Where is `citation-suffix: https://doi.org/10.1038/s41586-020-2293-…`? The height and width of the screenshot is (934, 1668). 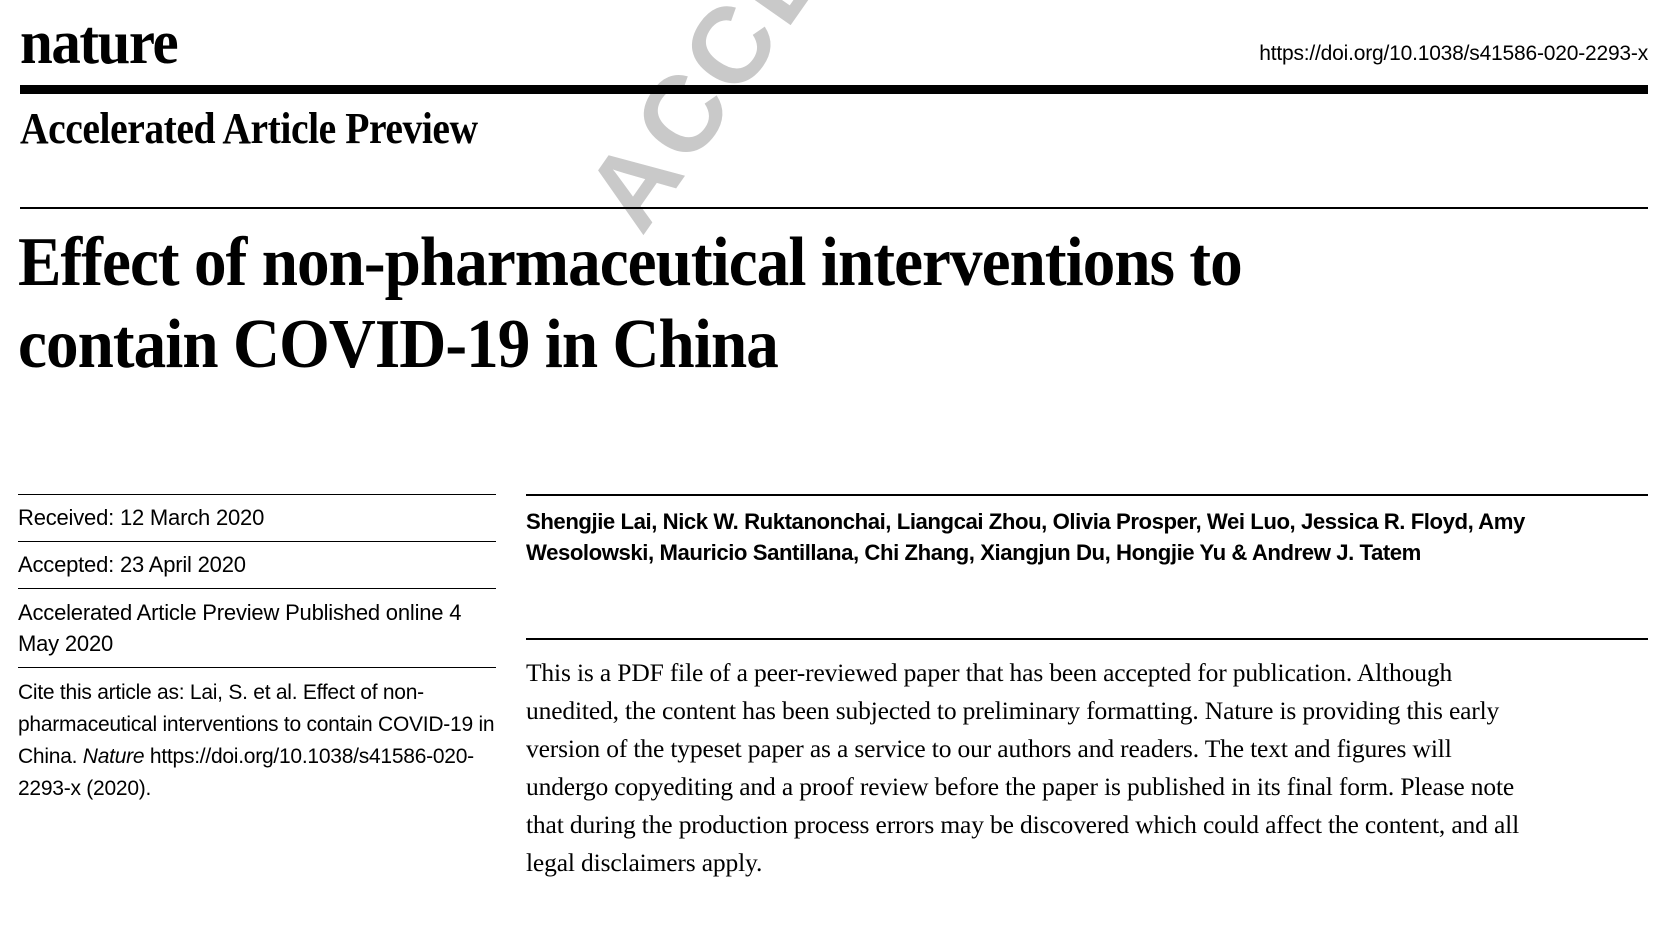 citation-suffix: https://doi.org/10.1038/s41586-020-2293-… is located at coordinates (246, 772).